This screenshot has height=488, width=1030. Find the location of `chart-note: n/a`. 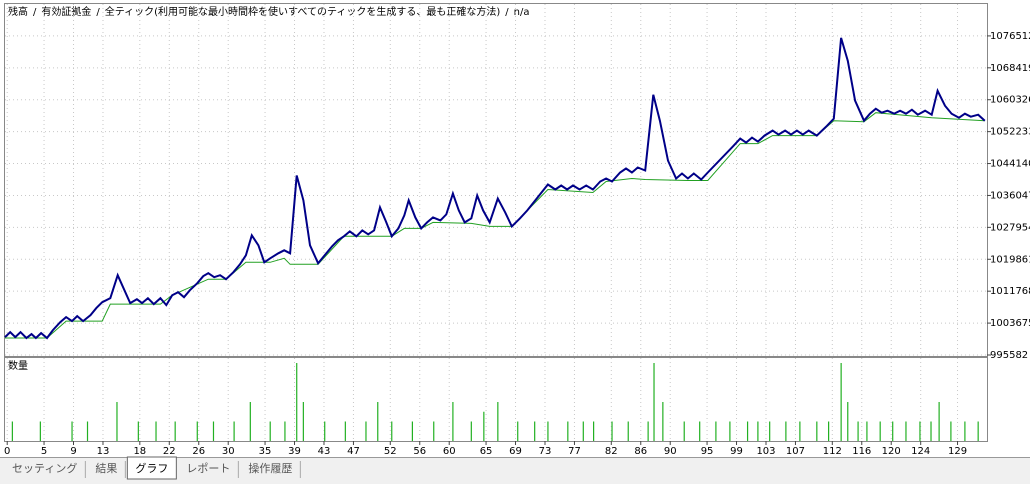

chart-note: n/a is located at coordinates (522, 12).